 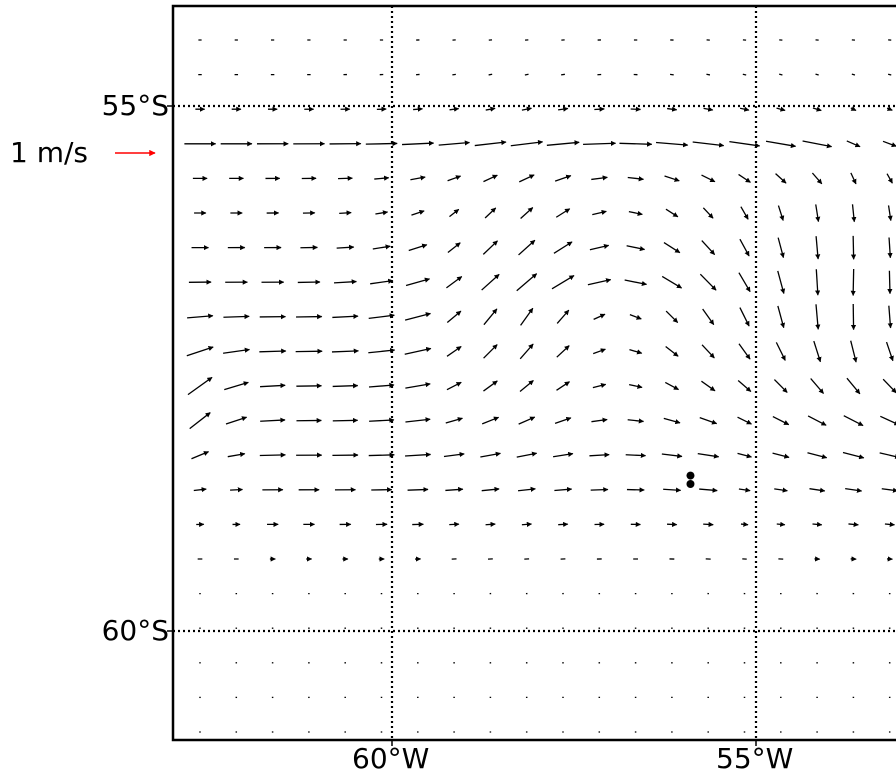 What do you see at coordinates (49, 152) in the screenshot?
I see `reference-vector-label: 1 m/s` at bounding box center [49, 152].